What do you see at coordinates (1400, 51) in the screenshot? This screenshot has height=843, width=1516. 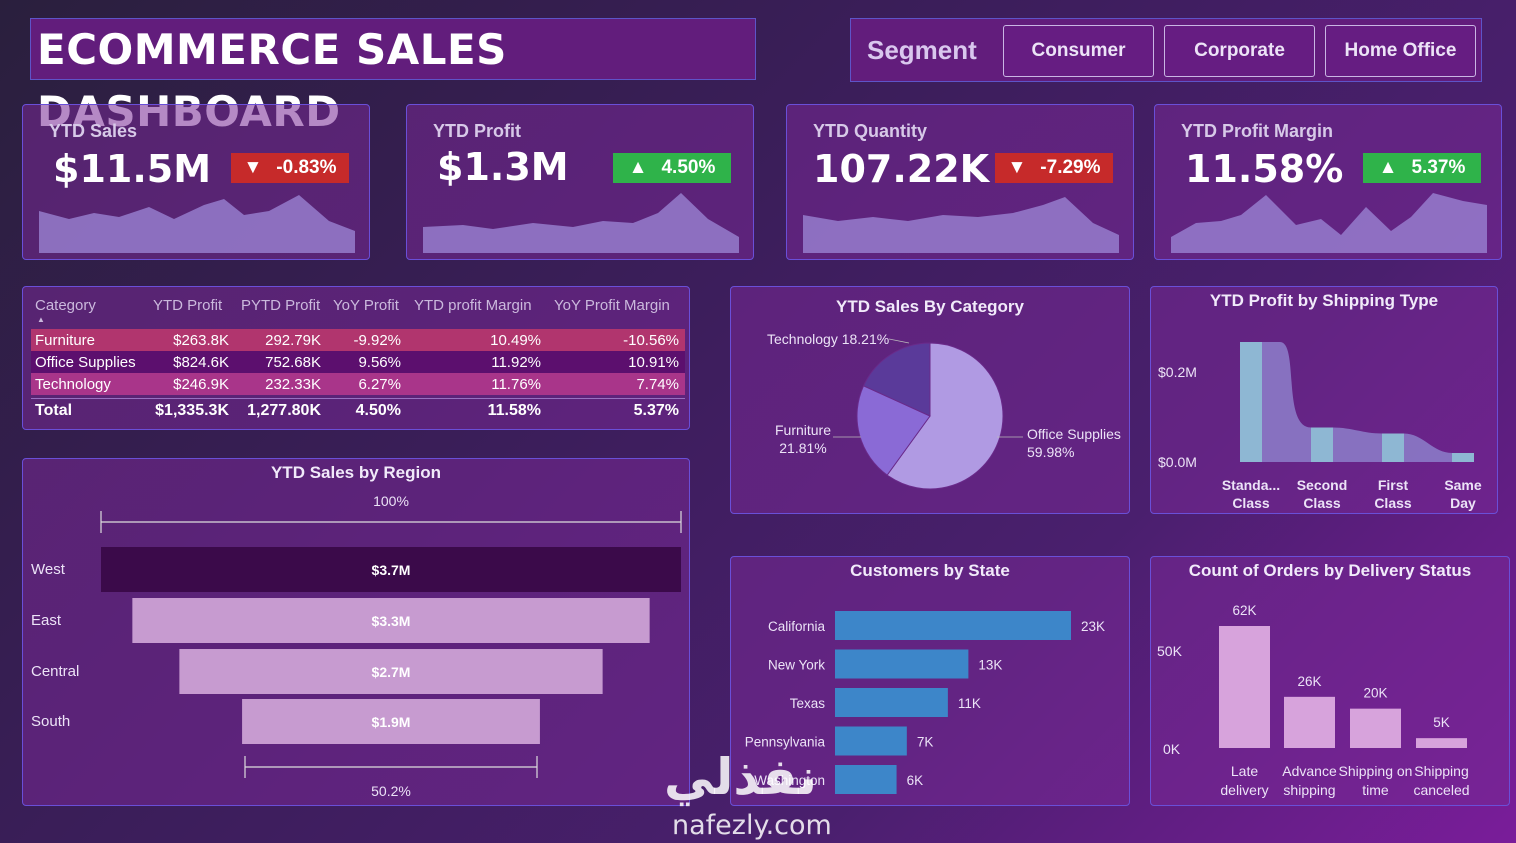 I see `segment-home-office-button: Home Office` at bounding box center [1400, 51].